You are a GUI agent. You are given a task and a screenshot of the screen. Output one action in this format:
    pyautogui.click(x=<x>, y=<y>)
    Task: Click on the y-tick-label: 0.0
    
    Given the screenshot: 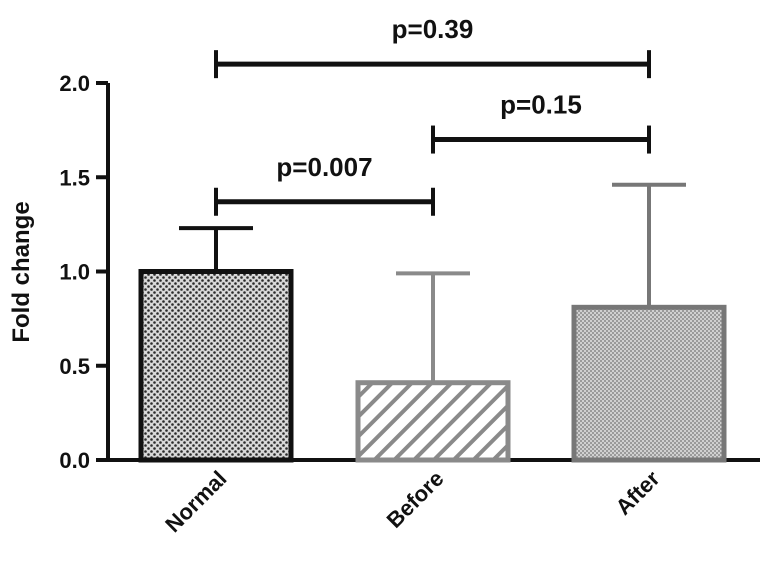 What is the action you would take?
    pyautogui.click(x=74, y=460)
    